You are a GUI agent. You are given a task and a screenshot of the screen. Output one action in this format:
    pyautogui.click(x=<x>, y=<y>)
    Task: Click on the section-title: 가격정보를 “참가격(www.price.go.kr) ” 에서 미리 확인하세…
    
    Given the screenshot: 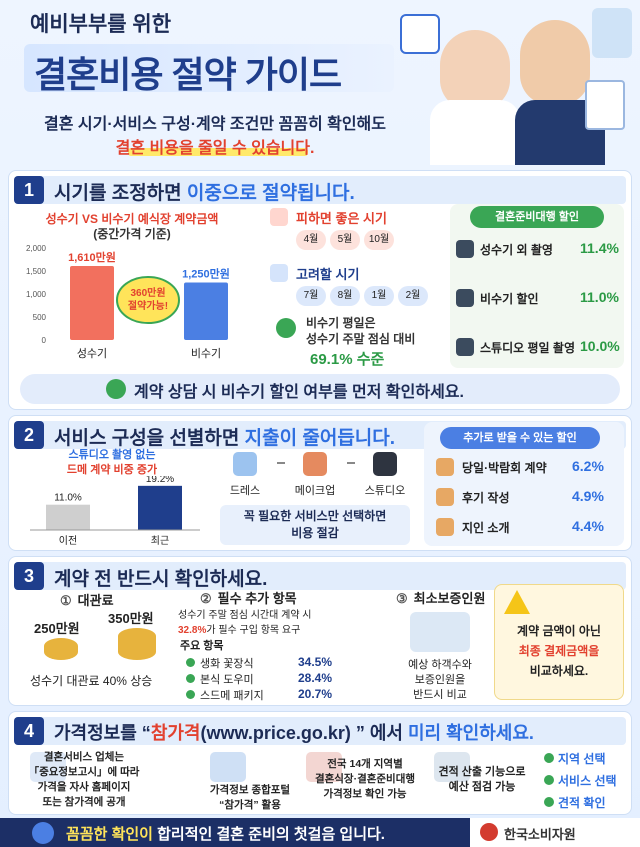 What is the action you would take?
    pyautogui.click(x=294, y=732)
    